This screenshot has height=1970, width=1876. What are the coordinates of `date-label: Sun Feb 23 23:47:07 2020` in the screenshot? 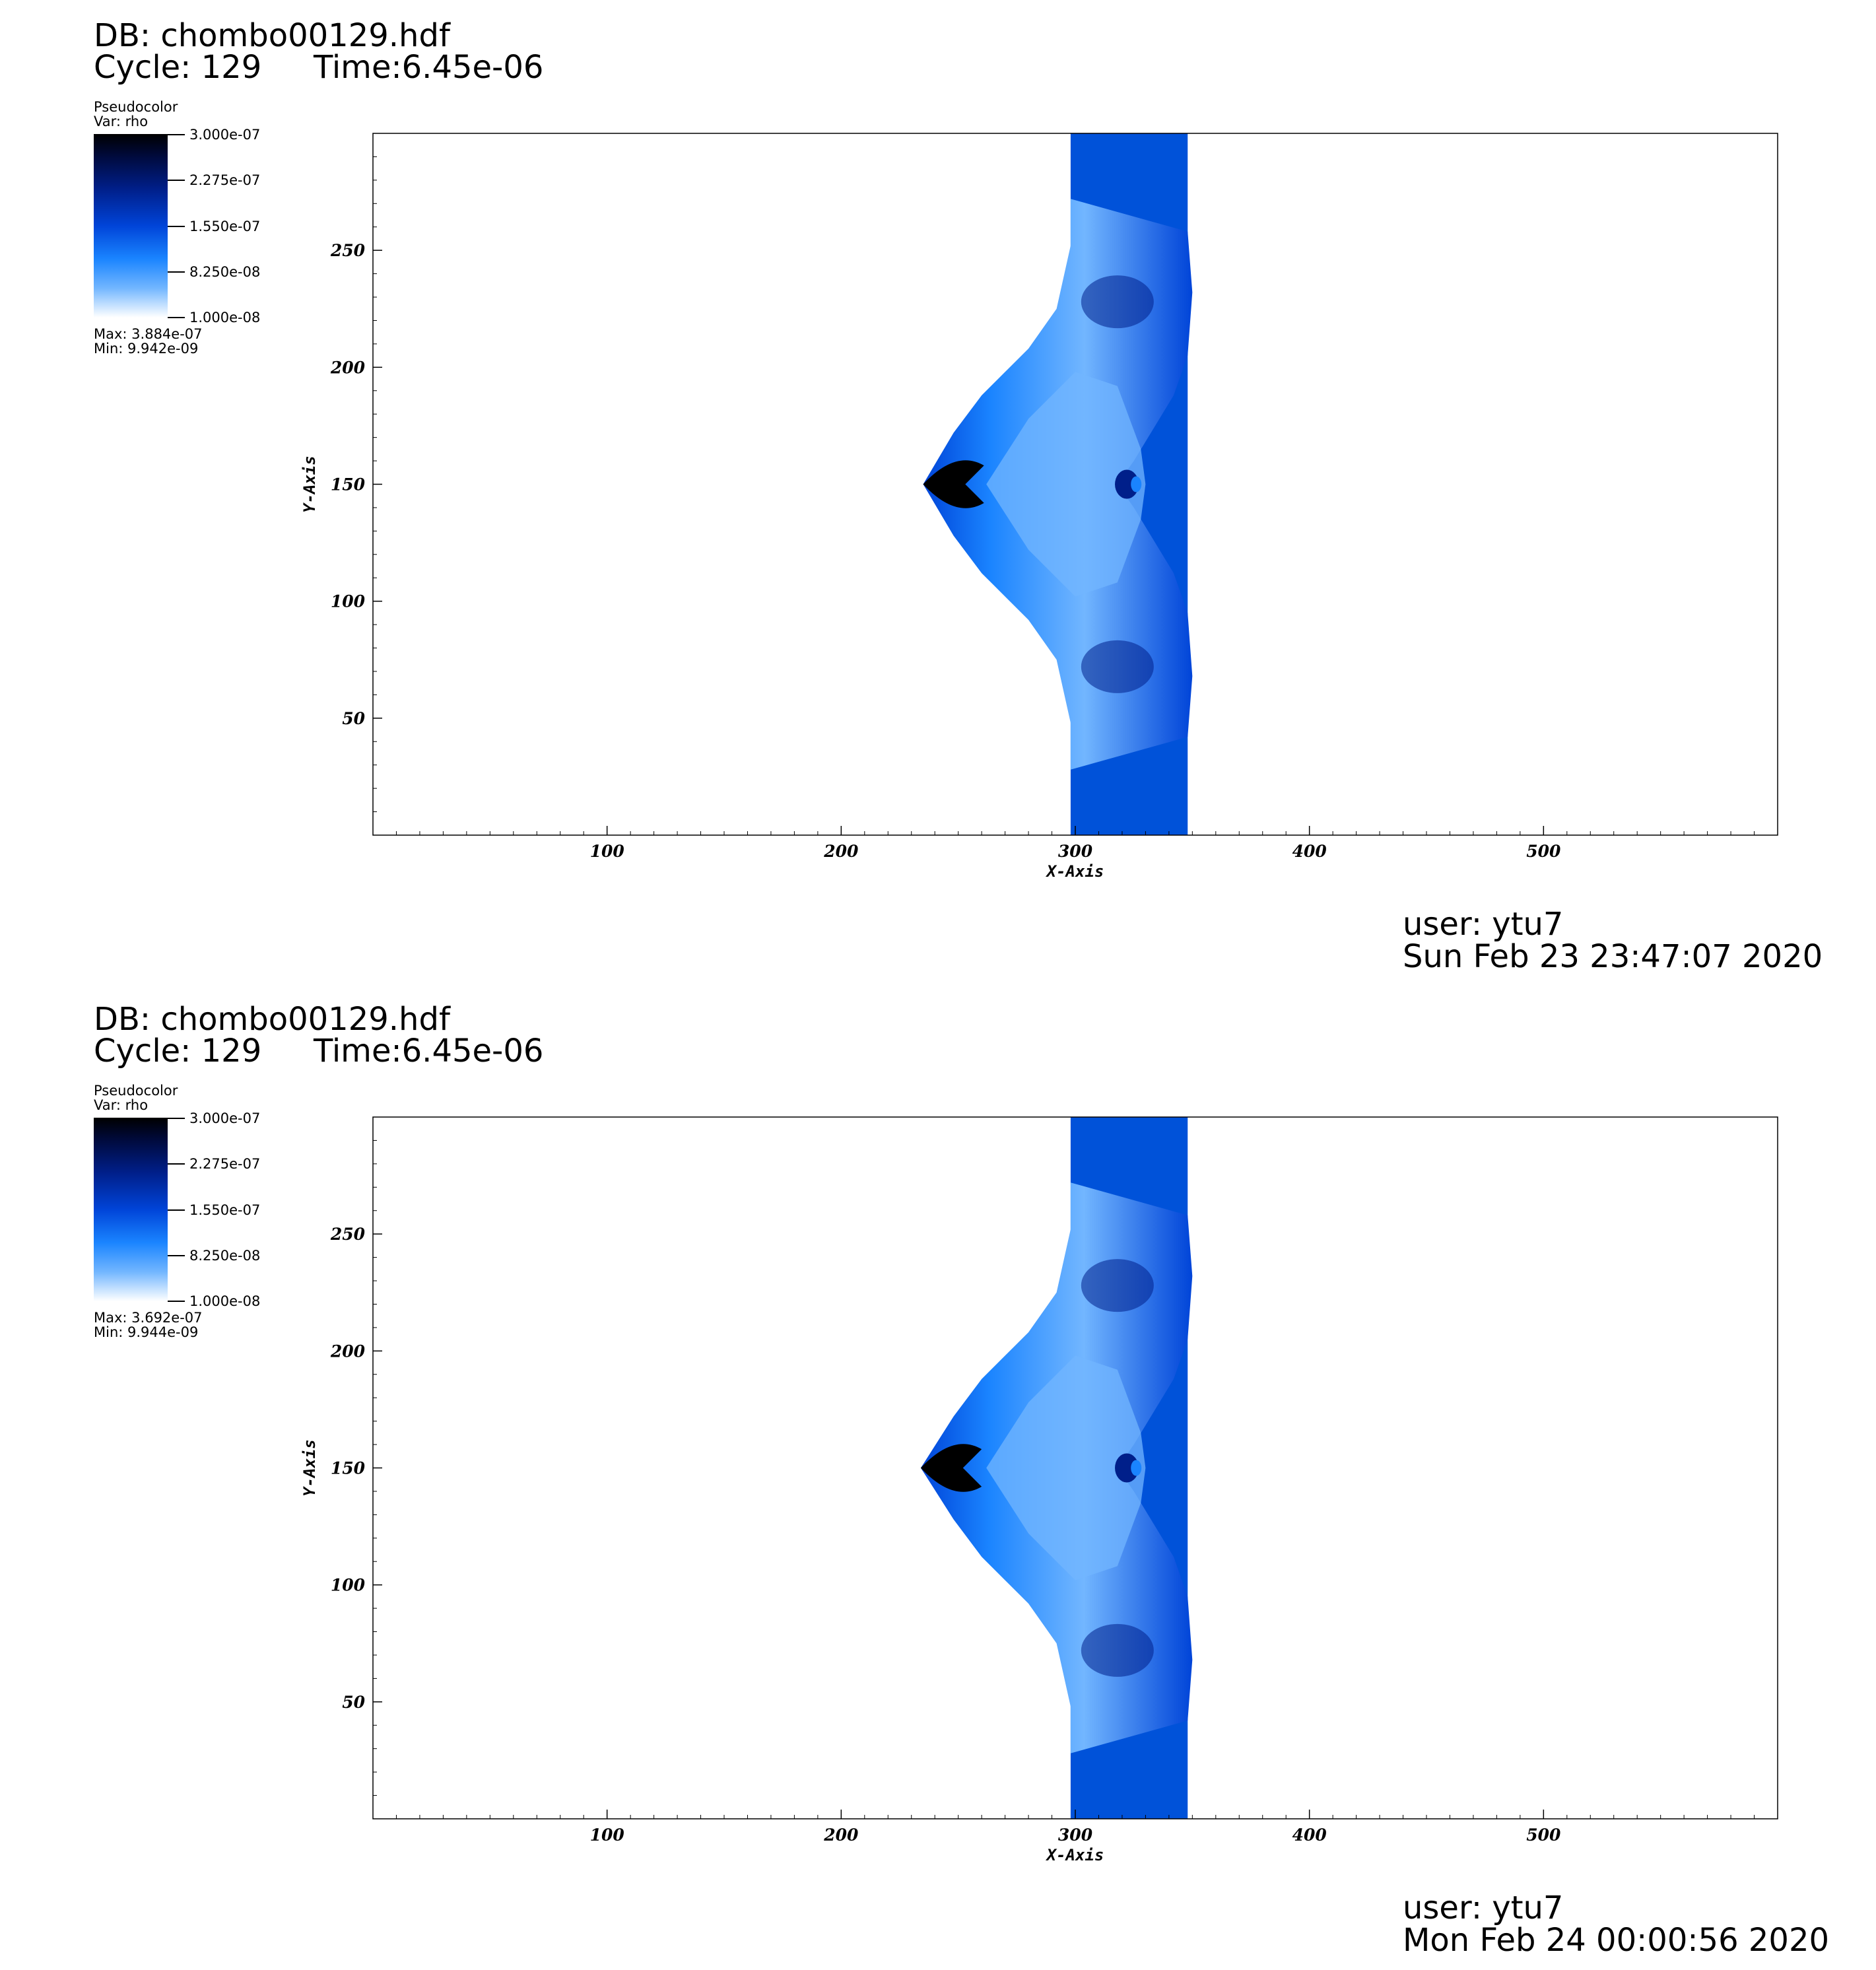 It's located at (1613, 957).